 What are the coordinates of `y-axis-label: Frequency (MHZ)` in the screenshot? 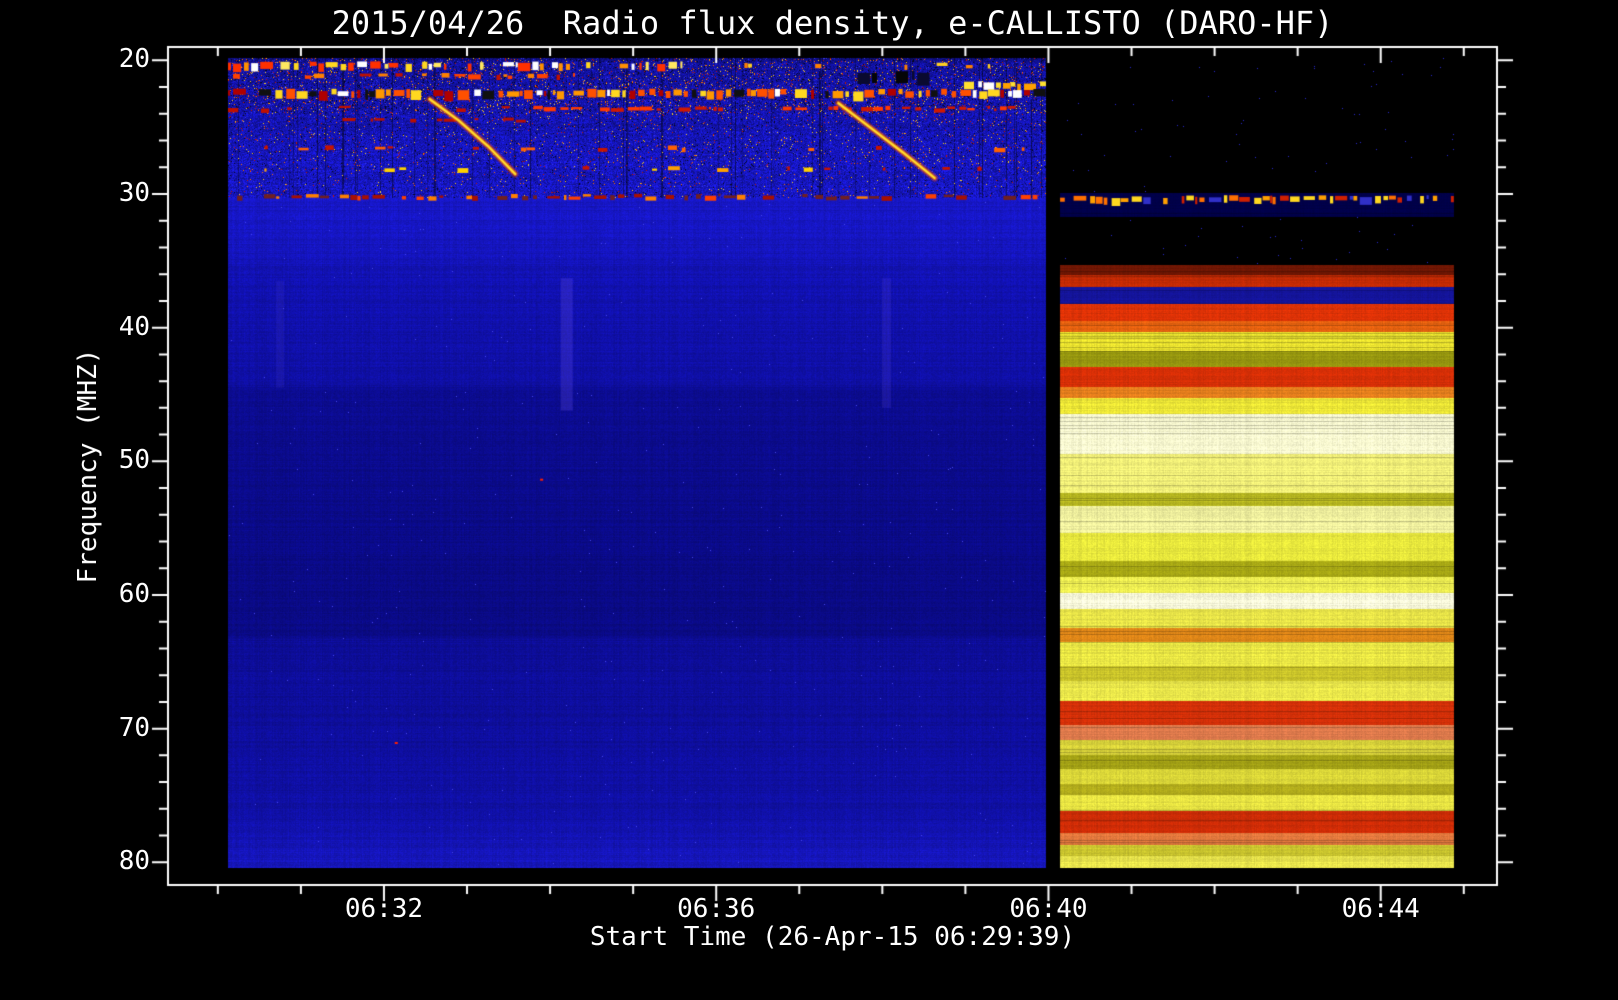 It's located at (88, 466).